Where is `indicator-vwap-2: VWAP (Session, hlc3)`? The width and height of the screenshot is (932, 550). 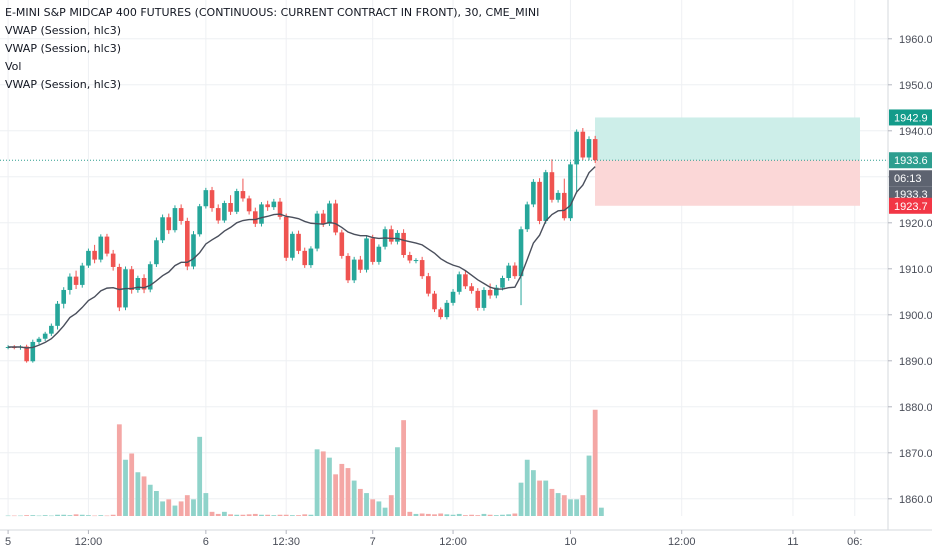
indicator-vwap-2: VWAP (Session, hlc3) is located at coordinates (63, 48).